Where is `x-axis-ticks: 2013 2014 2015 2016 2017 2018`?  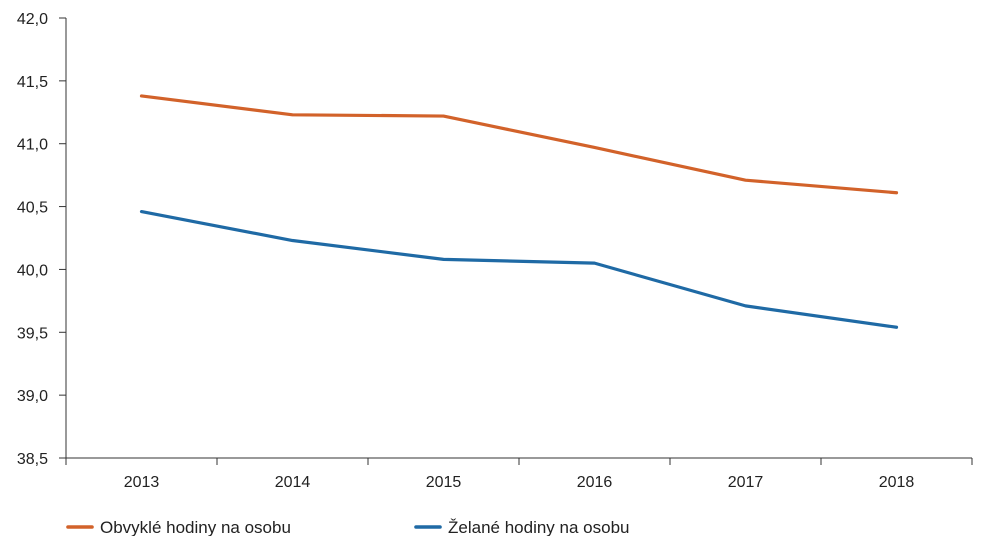
x-axis-ticks: 2013 2014 2015 2016 2017 2018 is located at coordinates (519, 474).